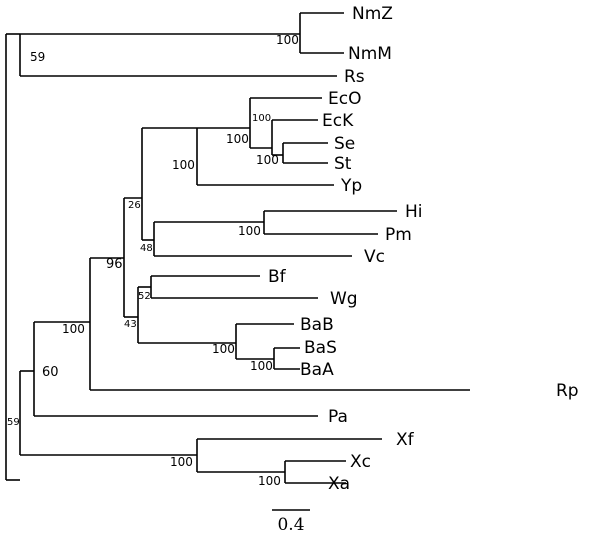 The image size is (600, 541). What do you see at coordinates (134, 205) in the screenshot?
I see `bootstrap-value: 26` at bounding box center [134, 205].